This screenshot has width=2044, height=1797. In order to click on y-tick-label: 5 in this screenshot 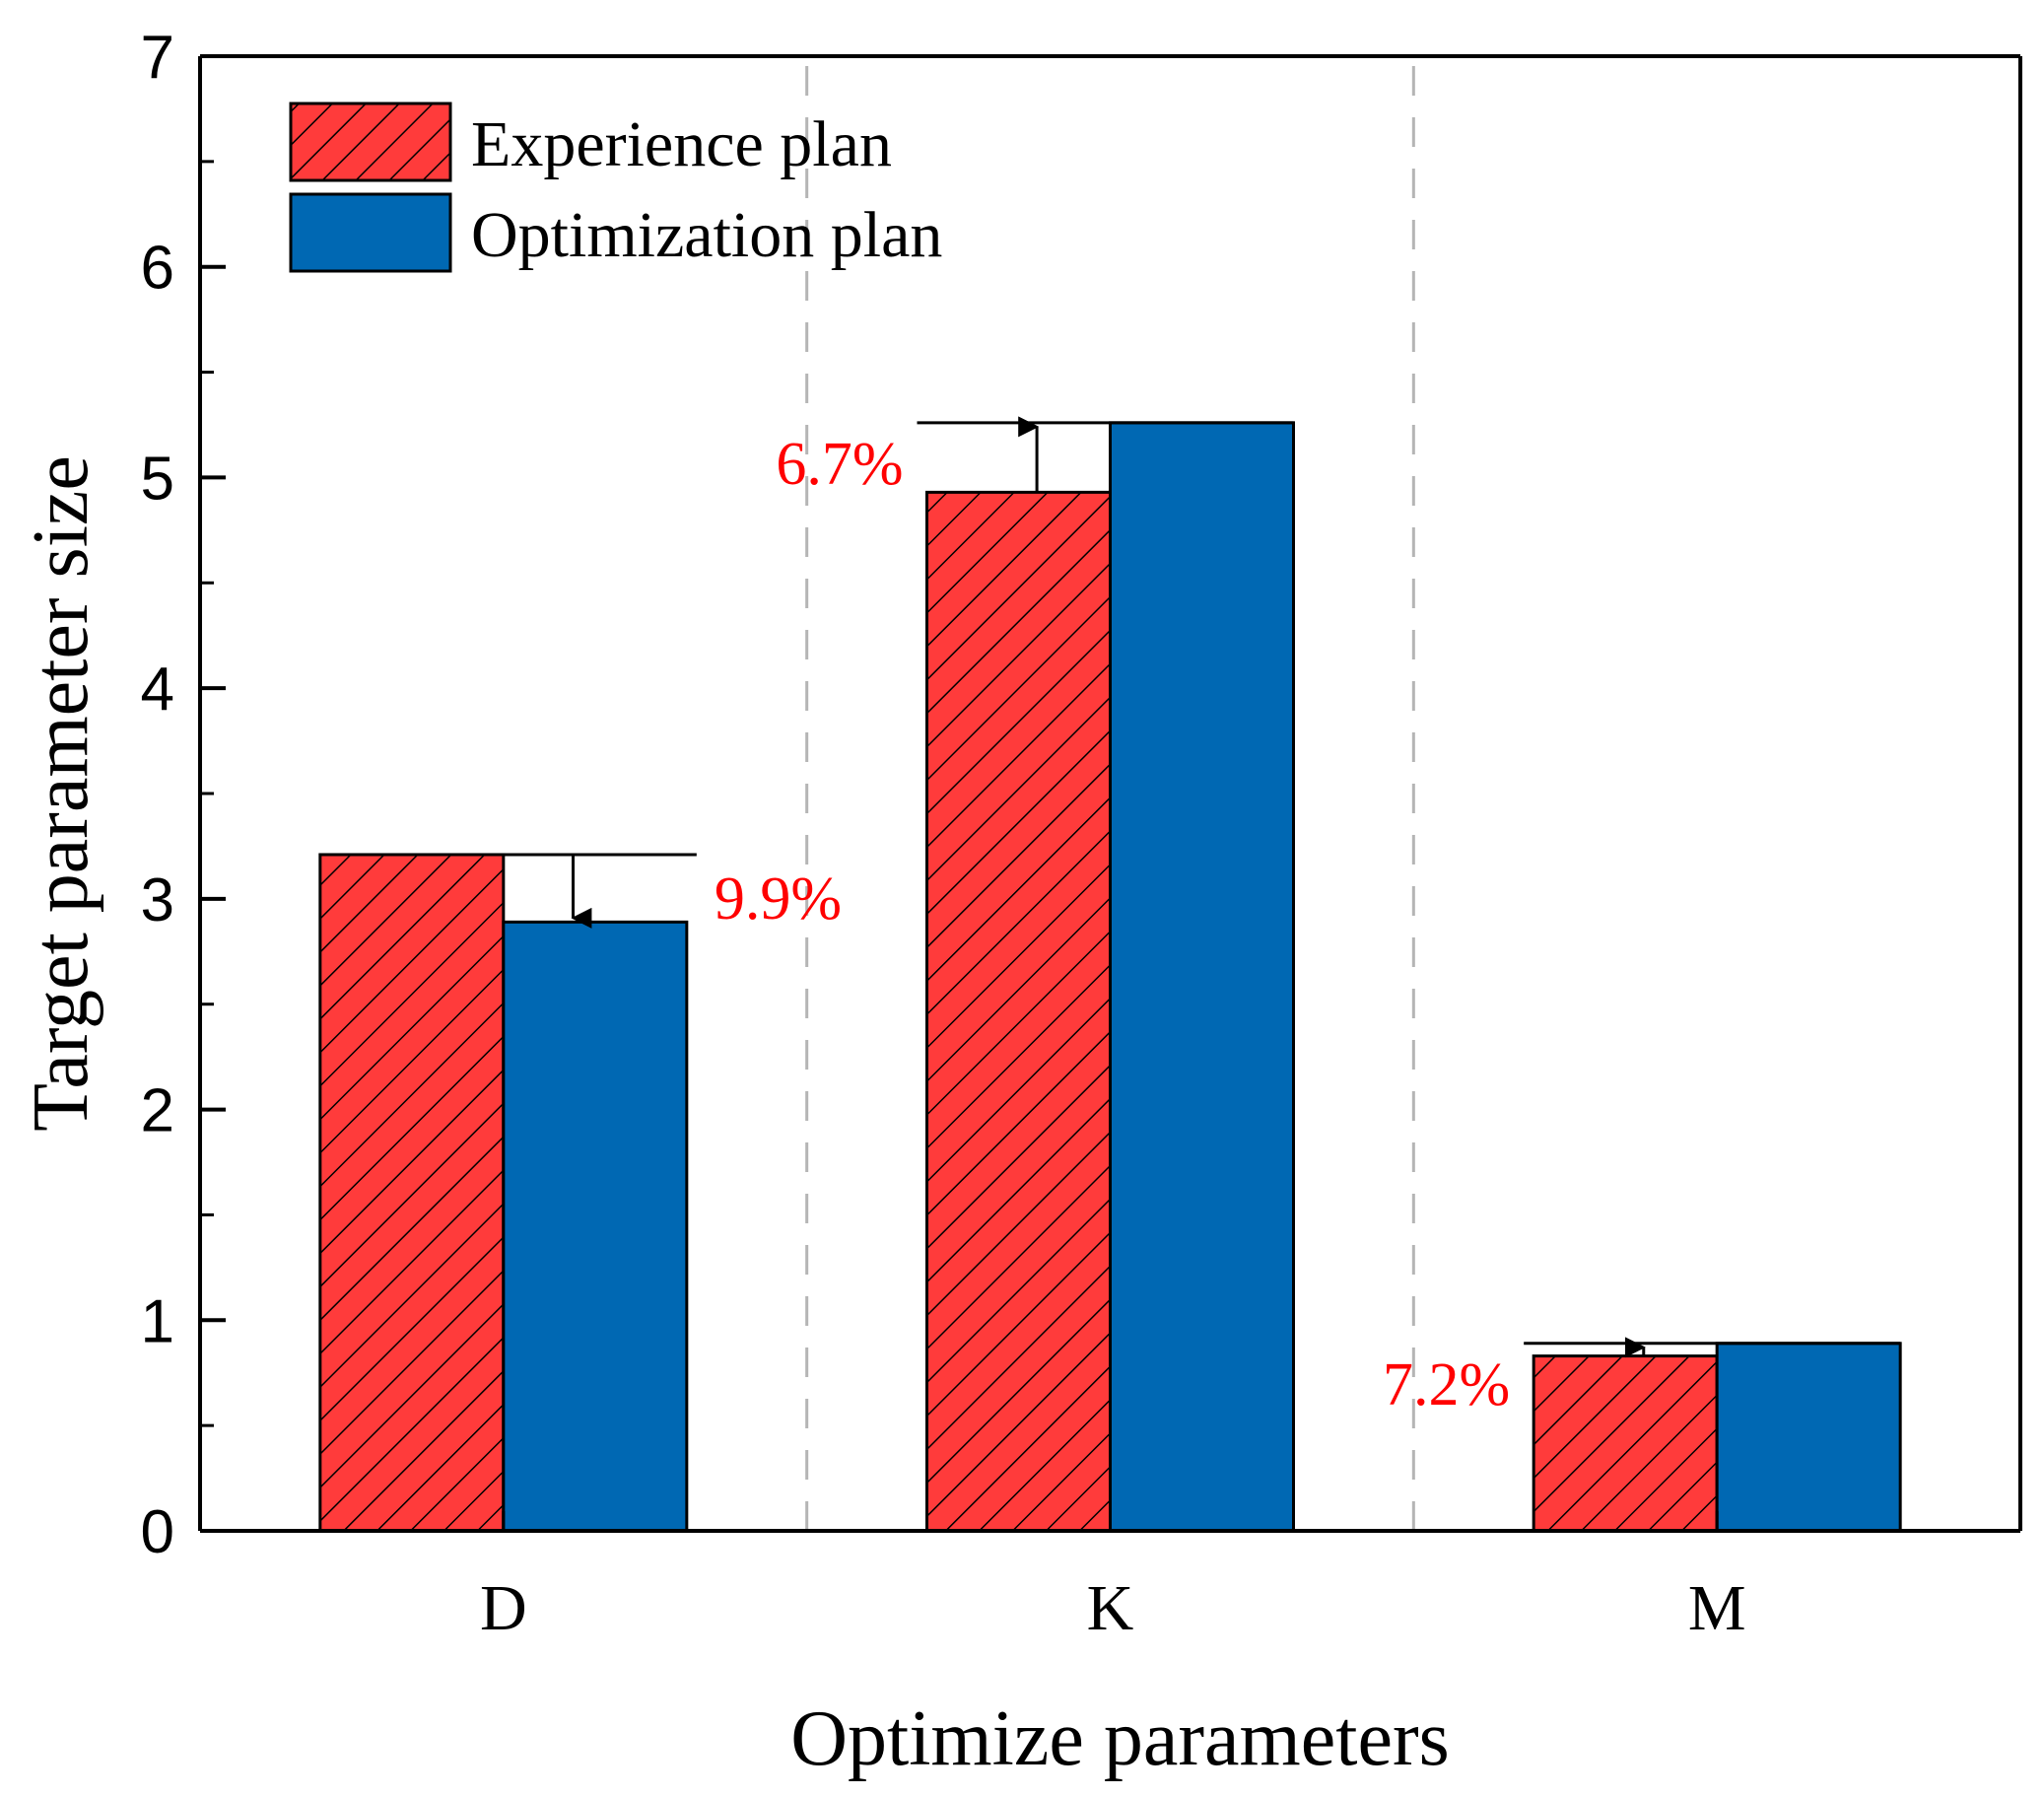, I will do `click(157, 479)`.